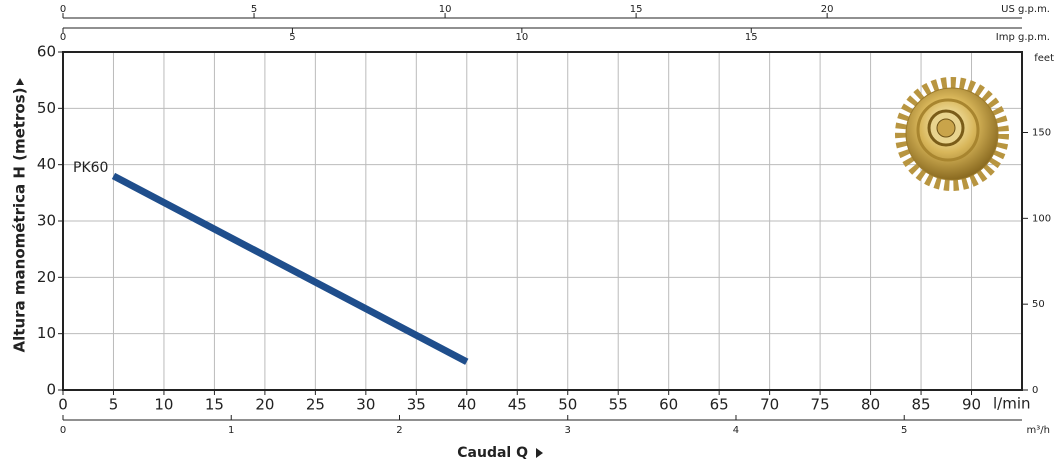 The image size is (1057, 467). Describe the element at coordinates (668, 405) in the screenshot. I see `x-tick-label: 60` at that location.